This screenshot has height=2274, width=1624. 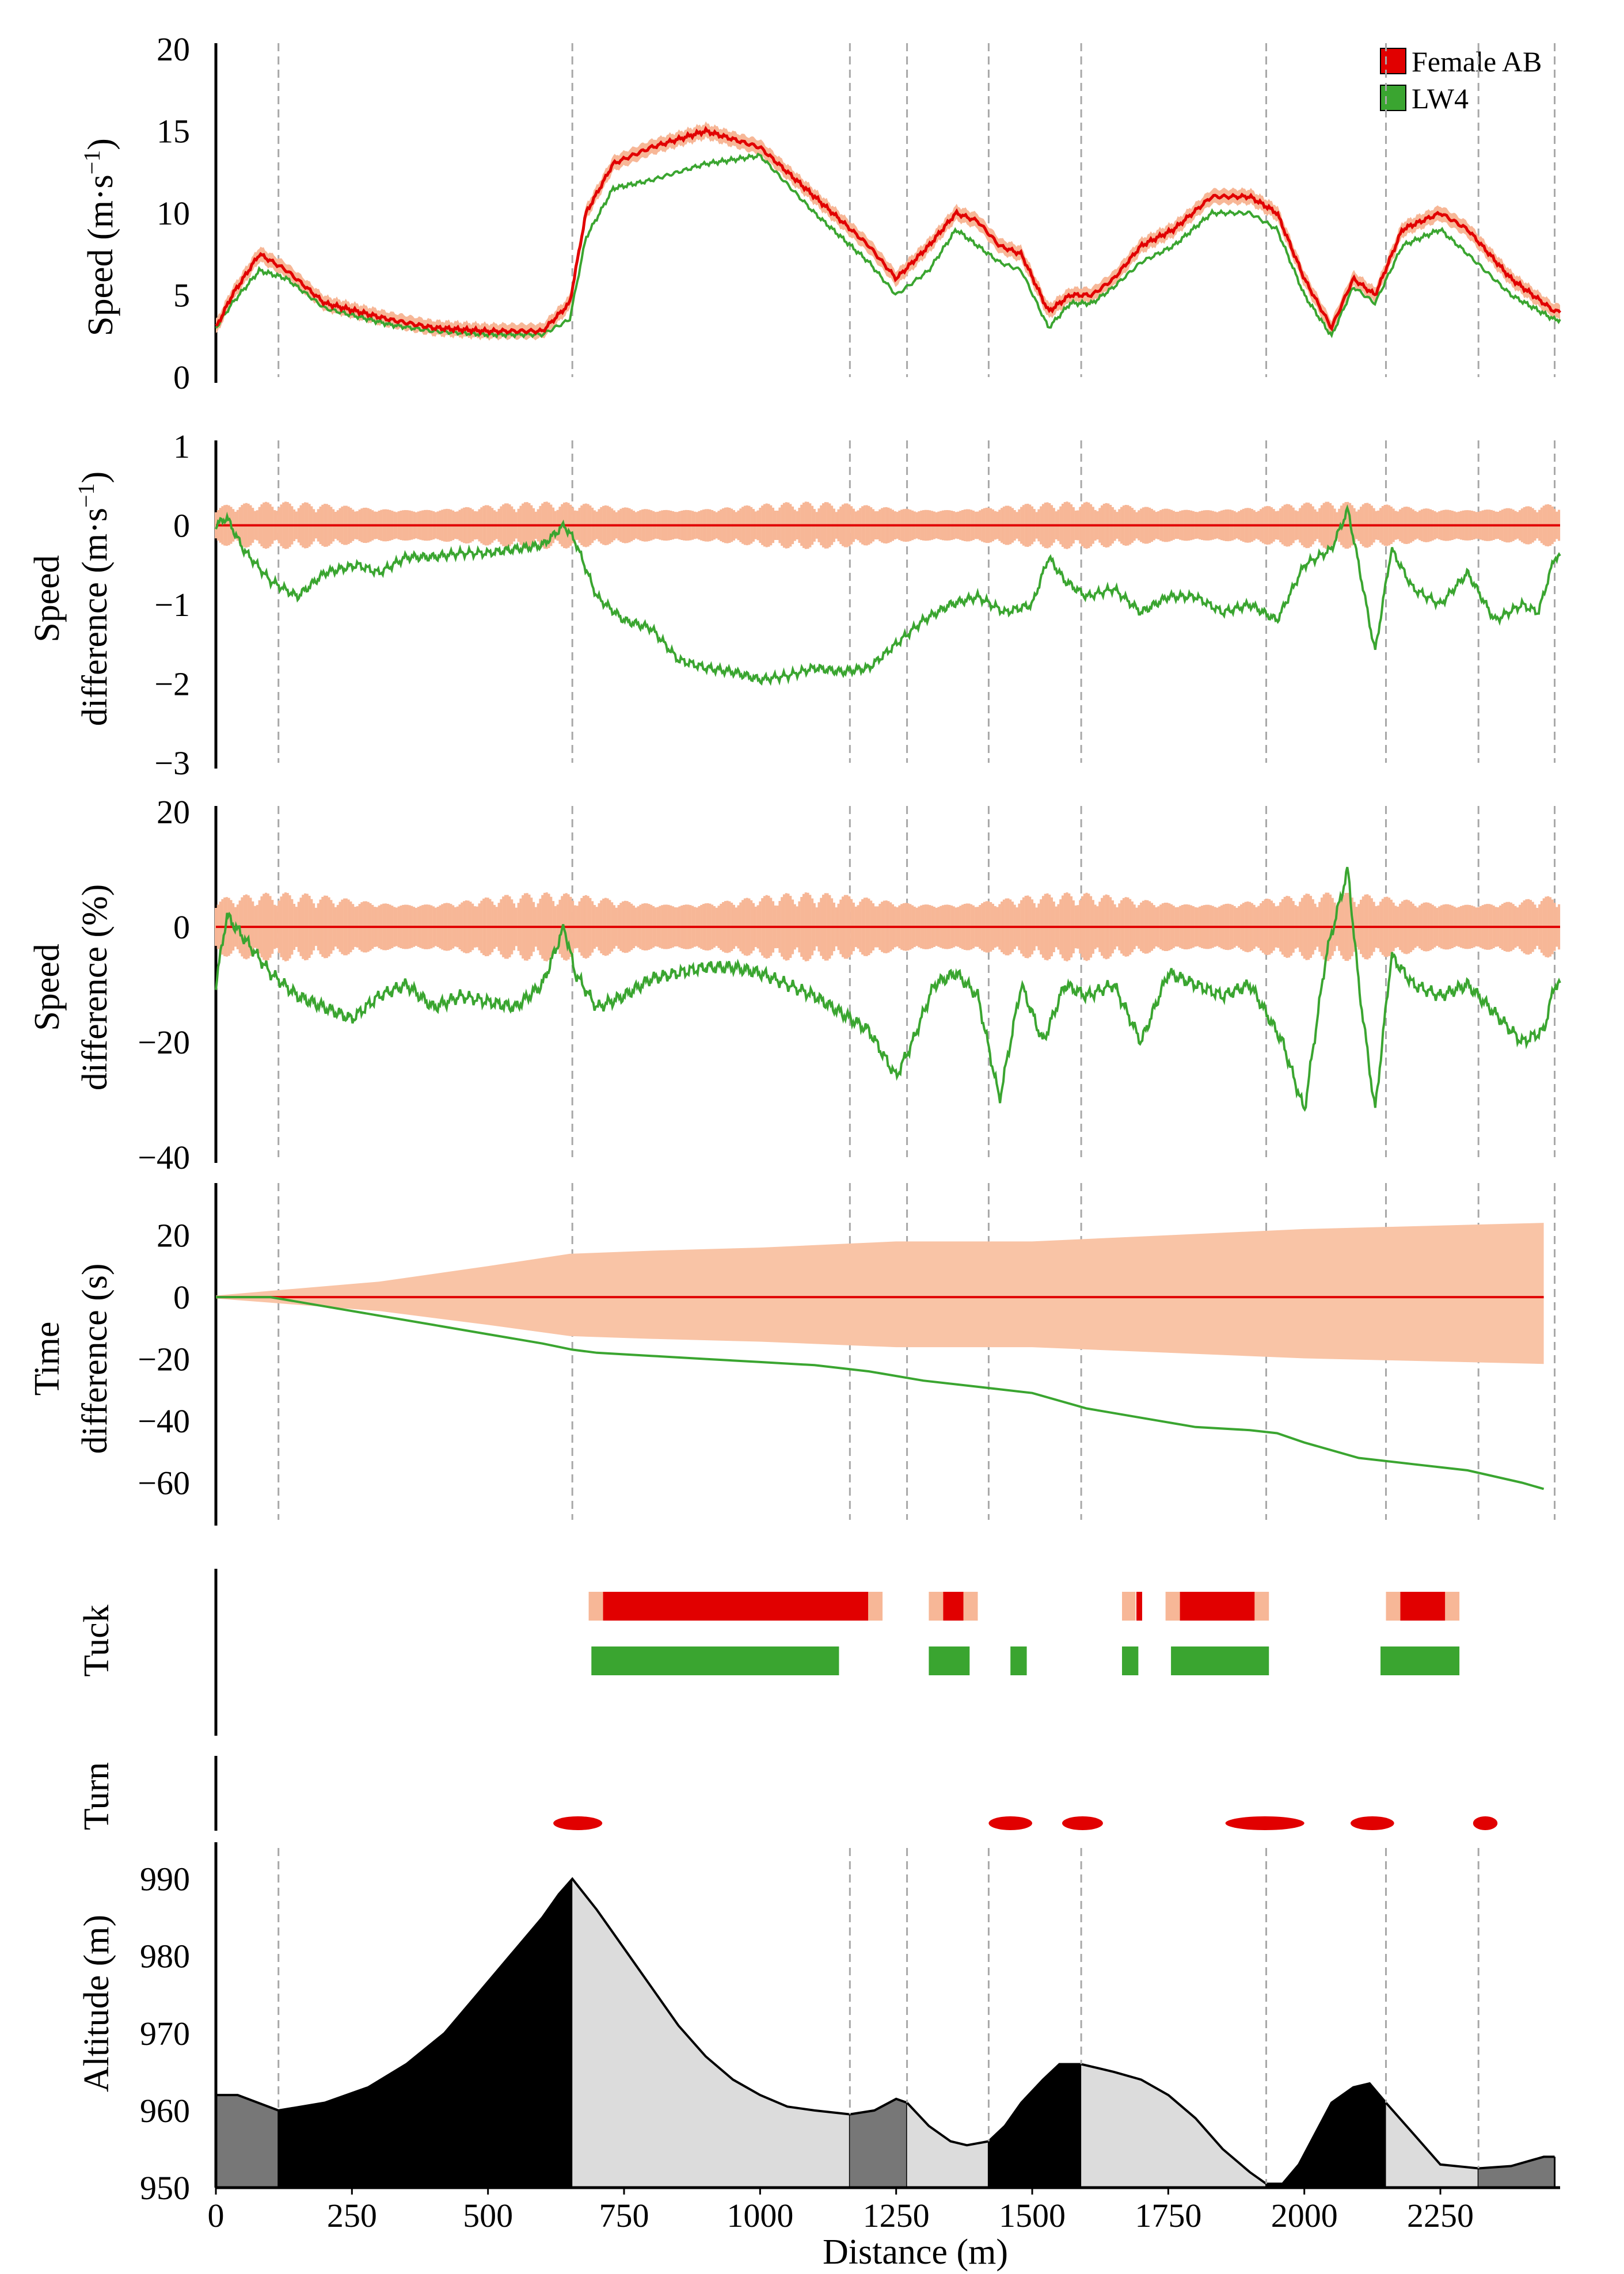 What do you see at coordinates (47, 987) in the screenshot?
I see `speed-pct-ylabel-line1: Speed` at bounding box center [47, 987].